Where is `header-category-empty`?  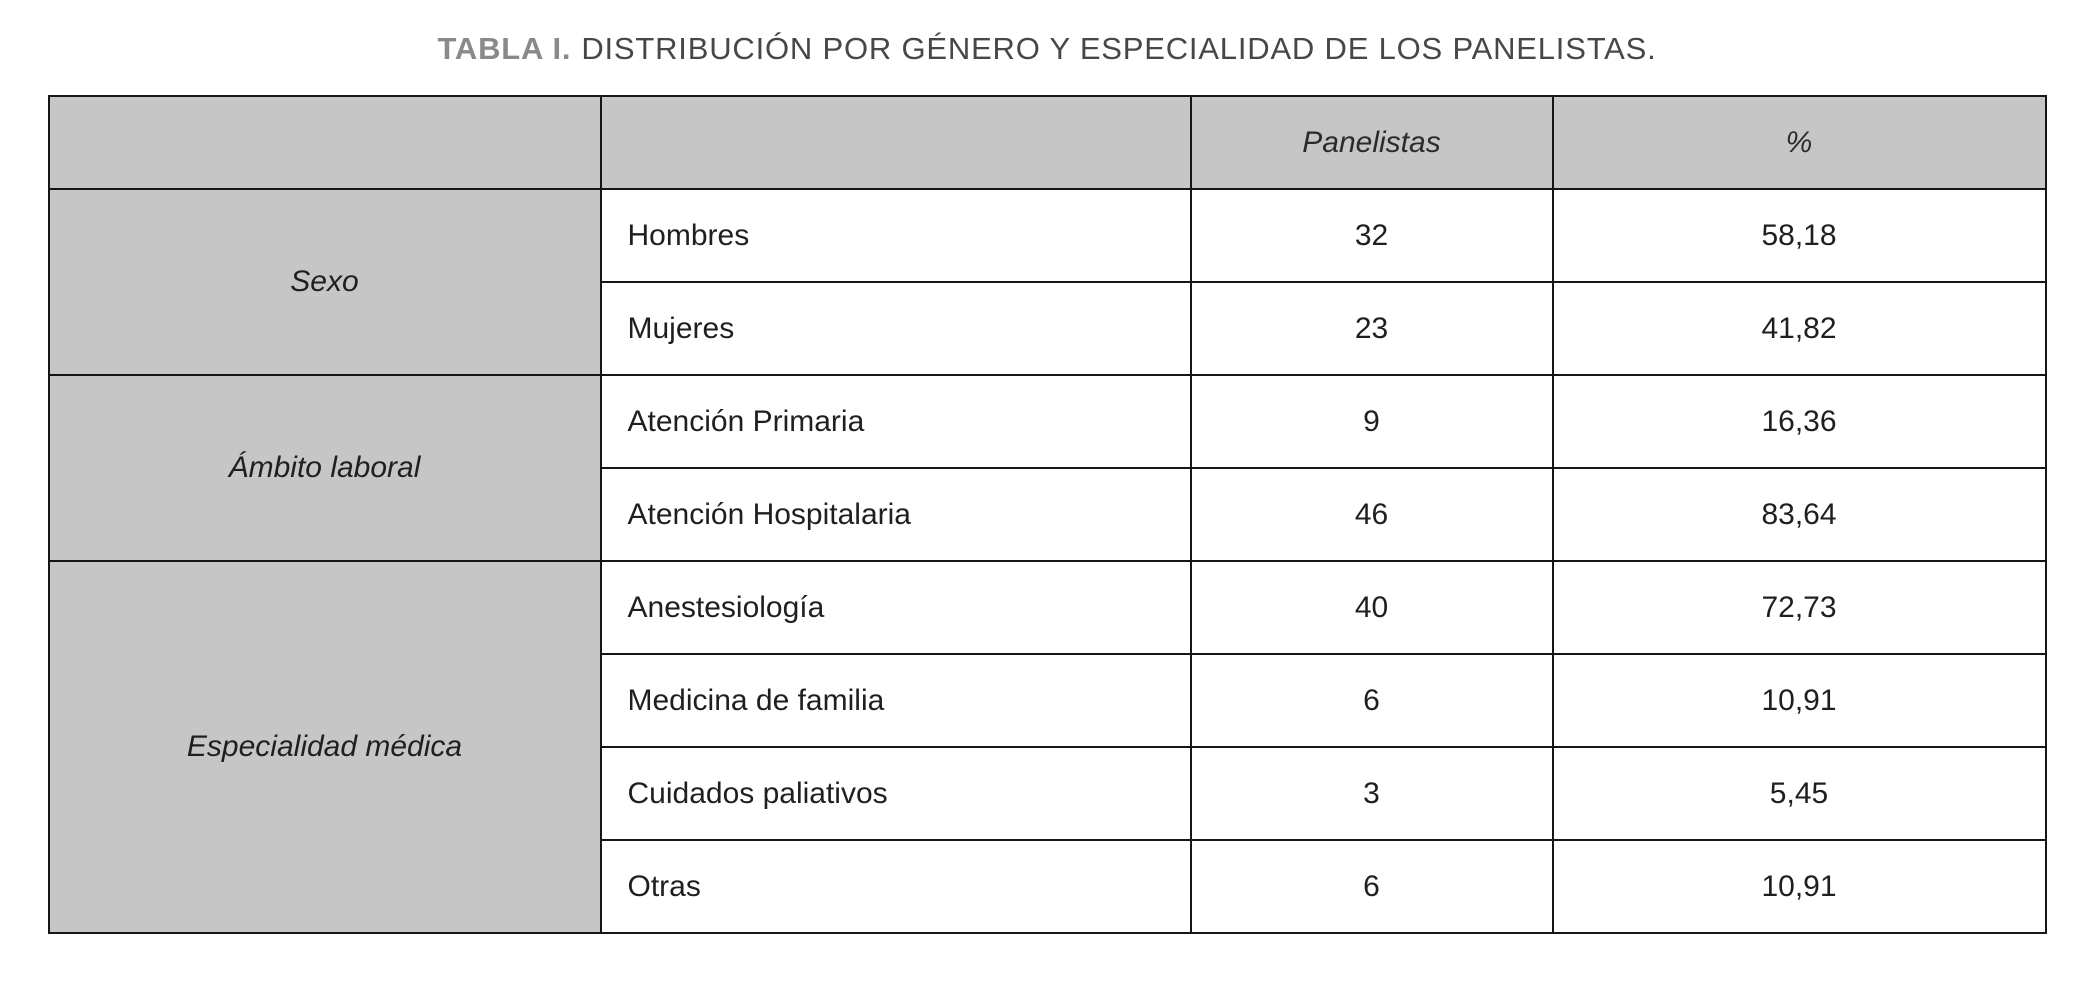 header-category-empty is located at coordinates (895, 143).